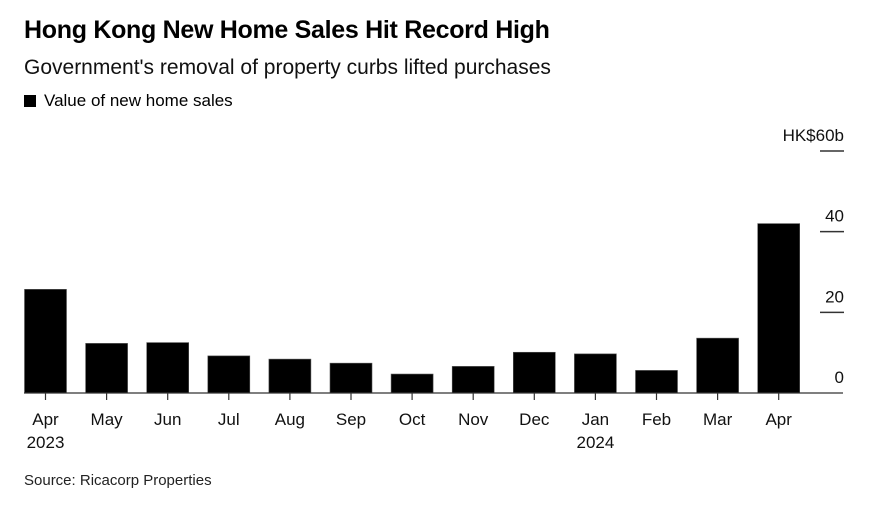 The width and height of the screenshot is (881, 505). Describe the element at coordinates (656, 419) in the screenshot. I see `x-tick-label: Feb` at that location.